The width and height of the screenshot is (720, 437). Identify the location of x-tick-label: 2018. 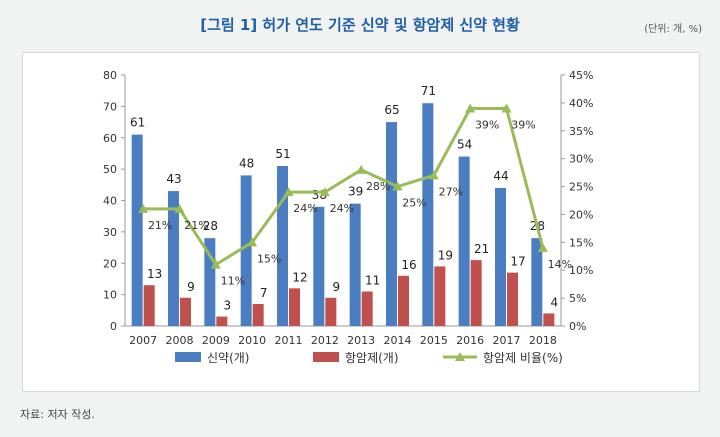
(543, 340).